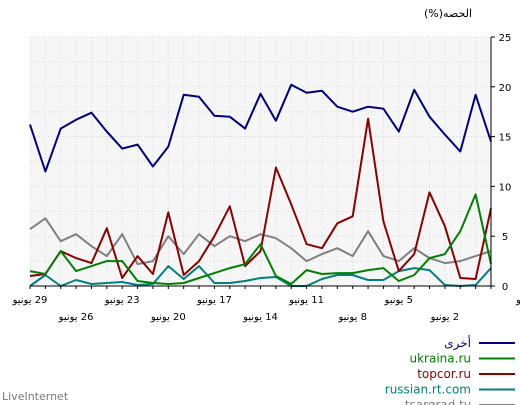 This screenshot has height=405, width=520. What do you see at coordinates (505, 237) in the screenshot?
I see `y-tick-label: 5` at bounding box center [505, 237].